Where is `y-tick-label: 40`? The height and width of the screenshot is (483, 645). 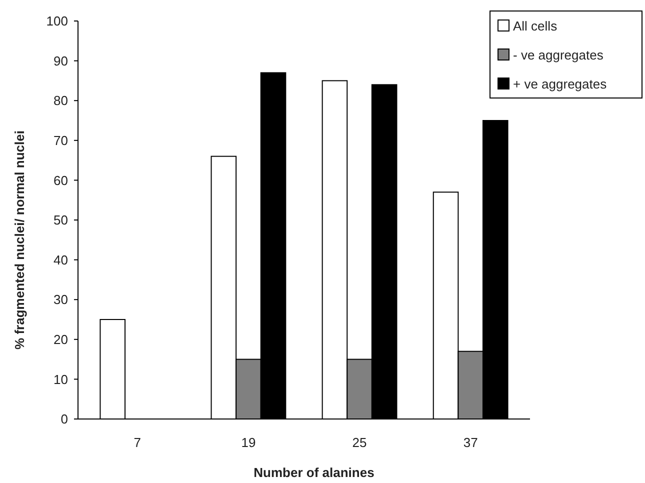
y-tick-label: 40 is located at coordinates (61, 260).